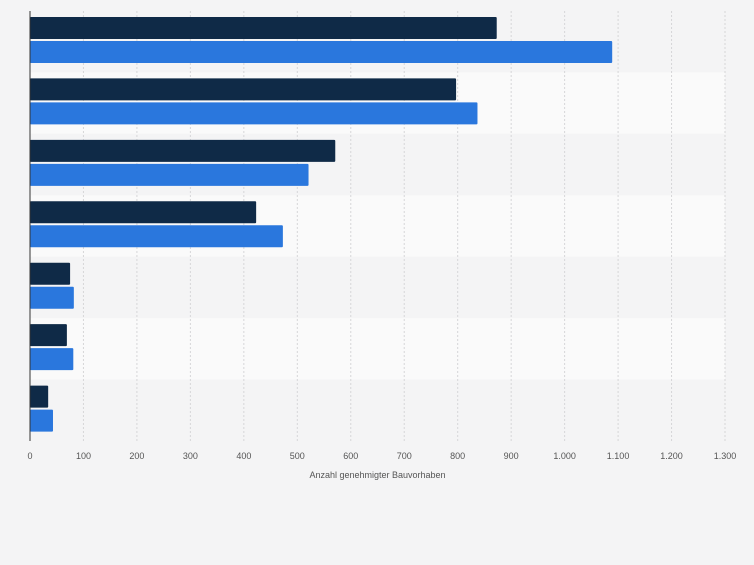 The width and height of the screenshot is (754, 565). What do you see at coordinates (511, 456) in the screenshot?
I see `x-tick-label: 900` at bounding box center [511, 456].